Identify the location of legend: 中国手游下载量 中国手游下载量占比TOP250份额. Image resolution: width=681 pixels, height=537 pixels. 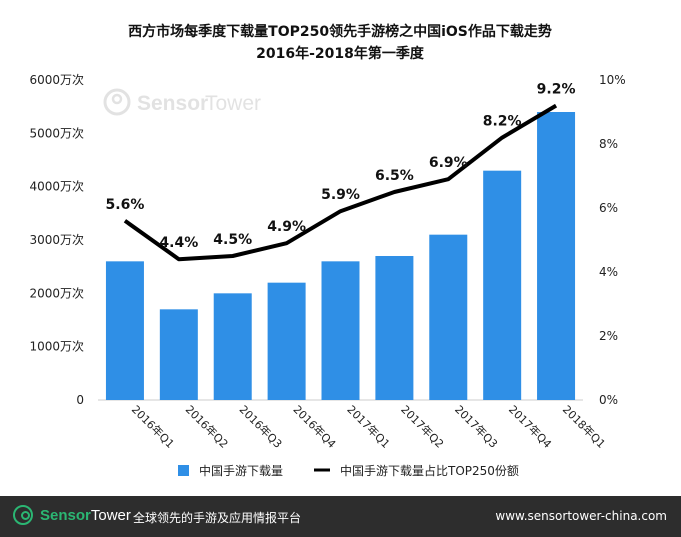
(348, 470).